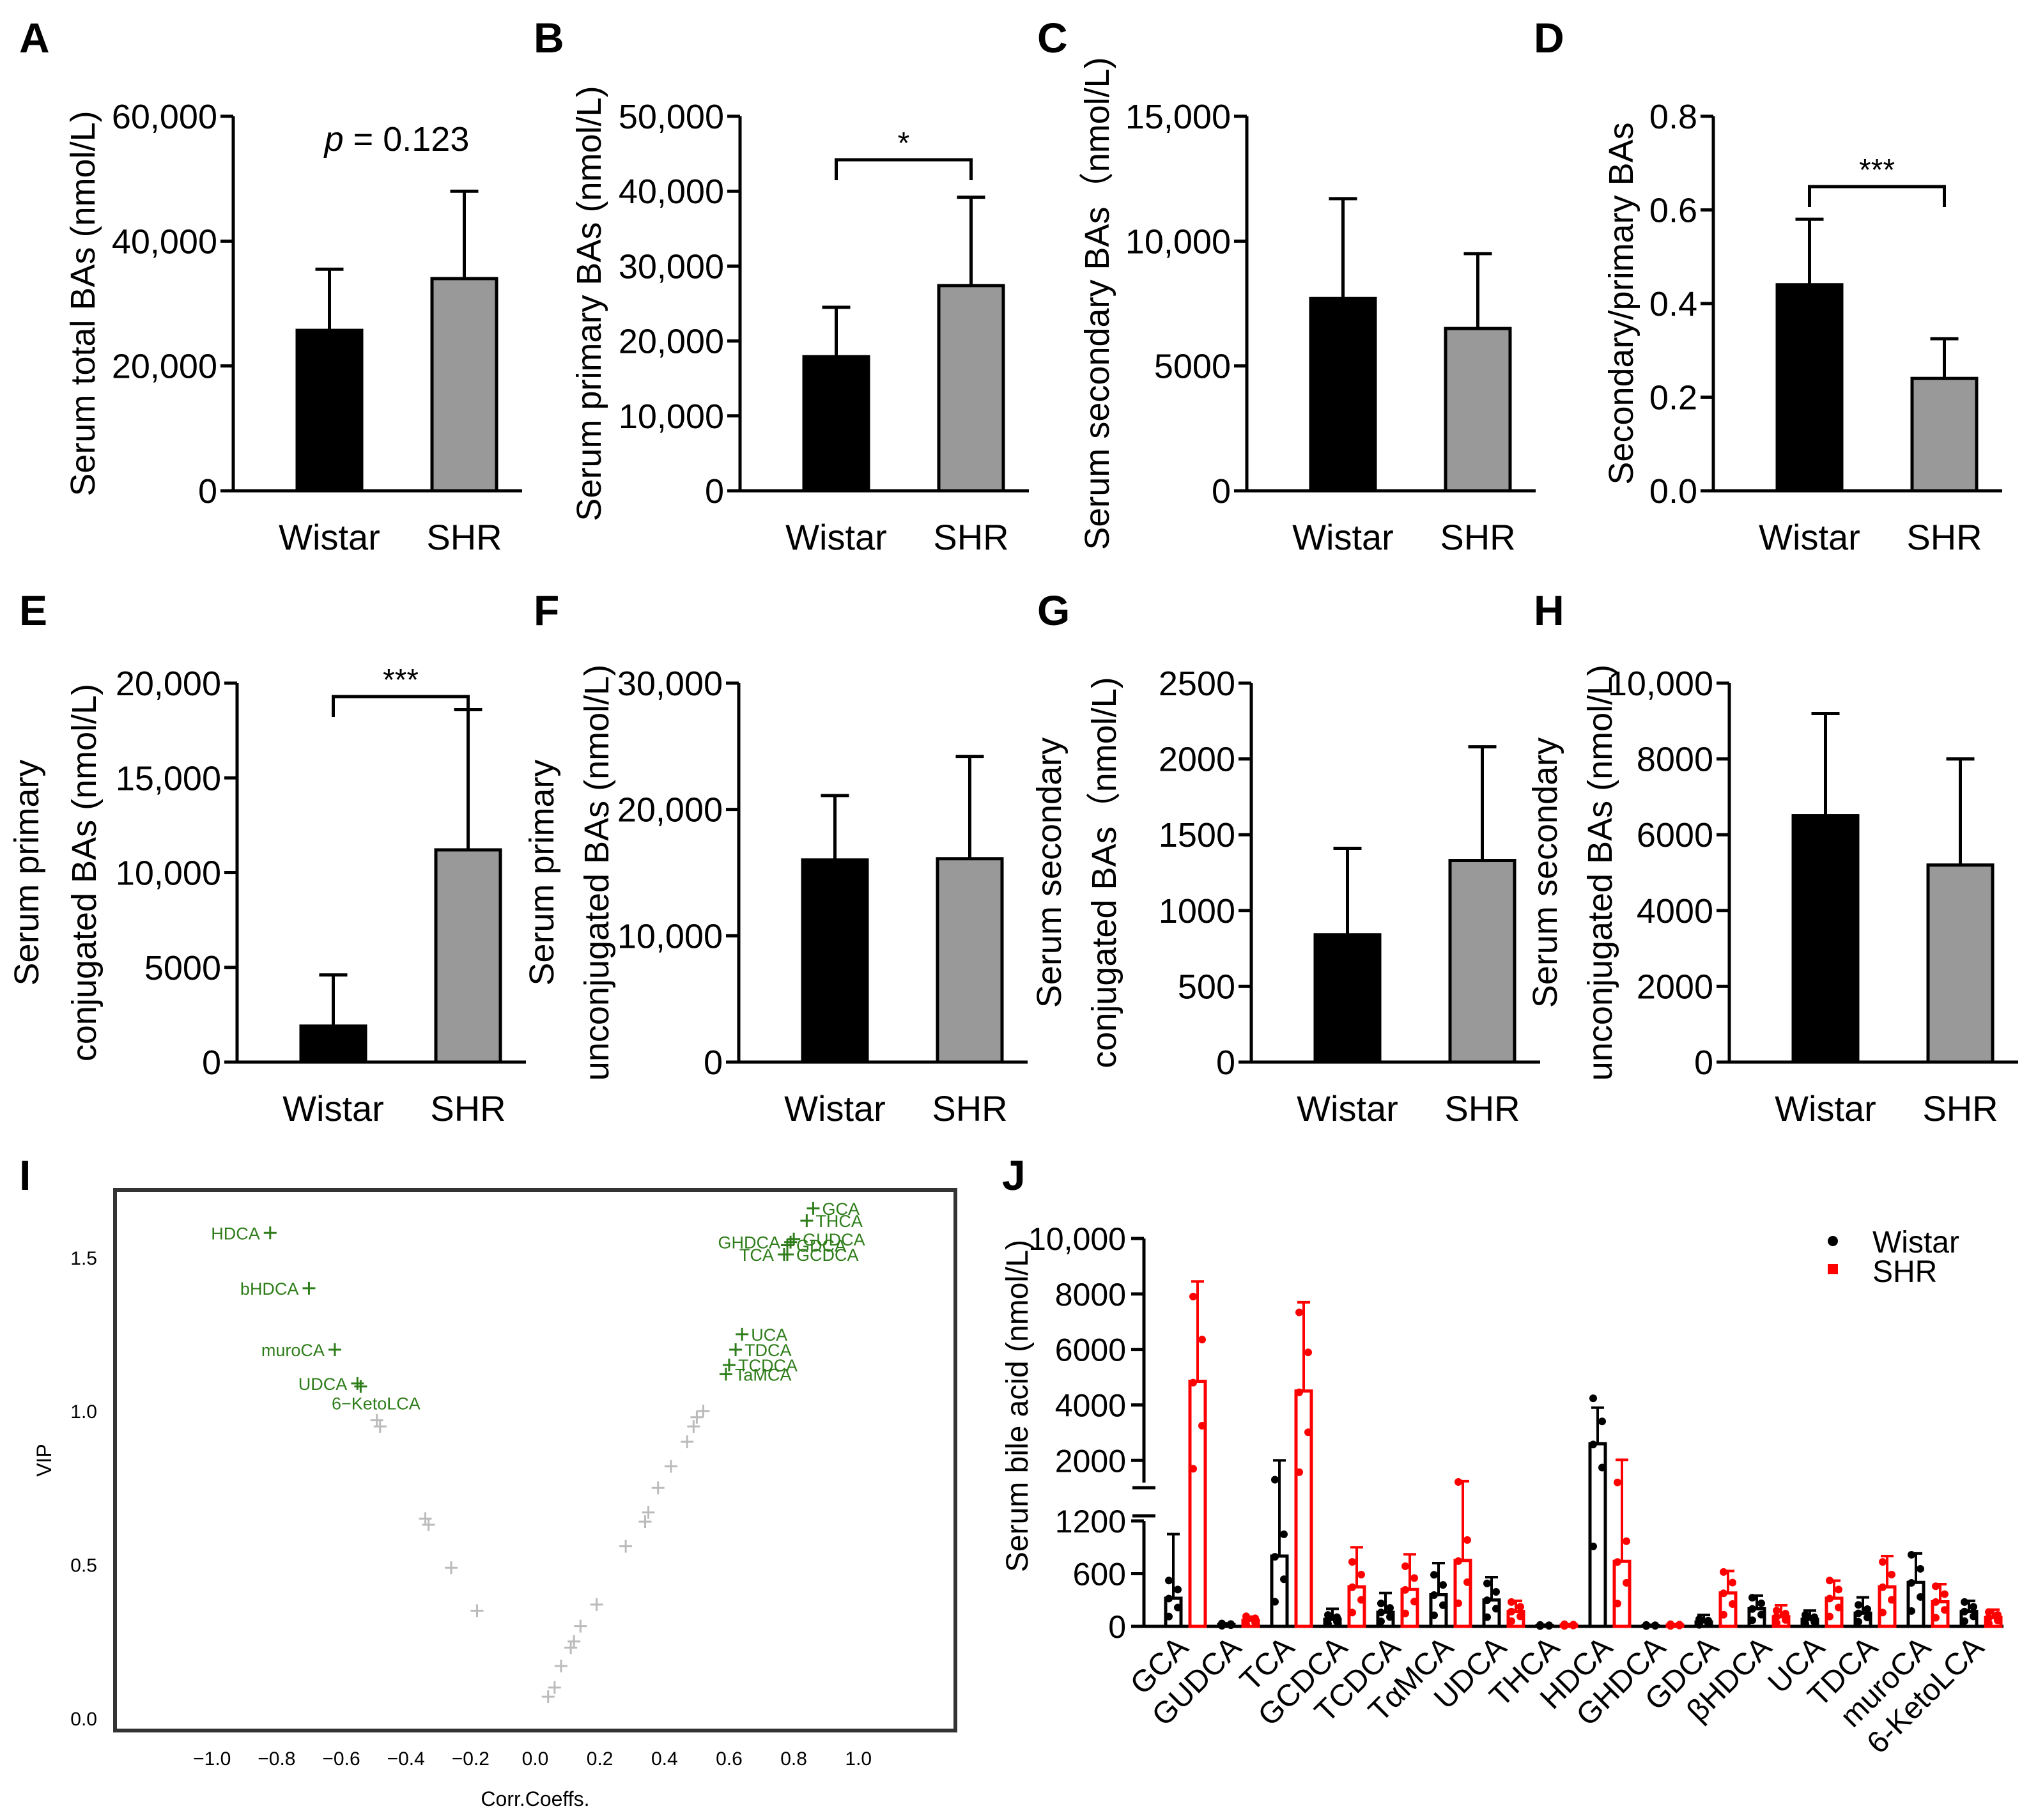 The width and height of the screenshot is (2022, 1820). I want to click on y-axis-label: conjugated BAs (nmol/L), so click(84, 872).